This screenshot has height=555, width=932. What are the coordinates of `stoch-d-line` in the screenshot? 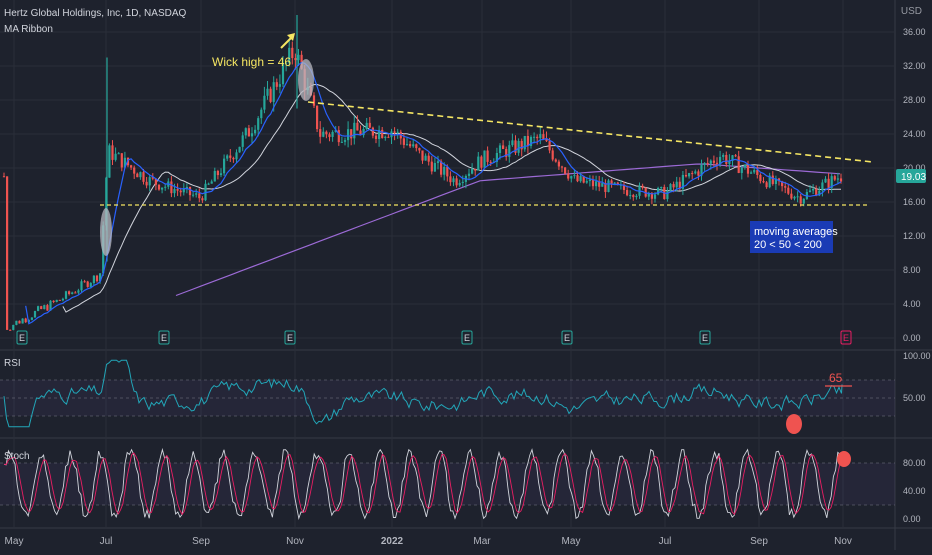 It's located at (423, 484).